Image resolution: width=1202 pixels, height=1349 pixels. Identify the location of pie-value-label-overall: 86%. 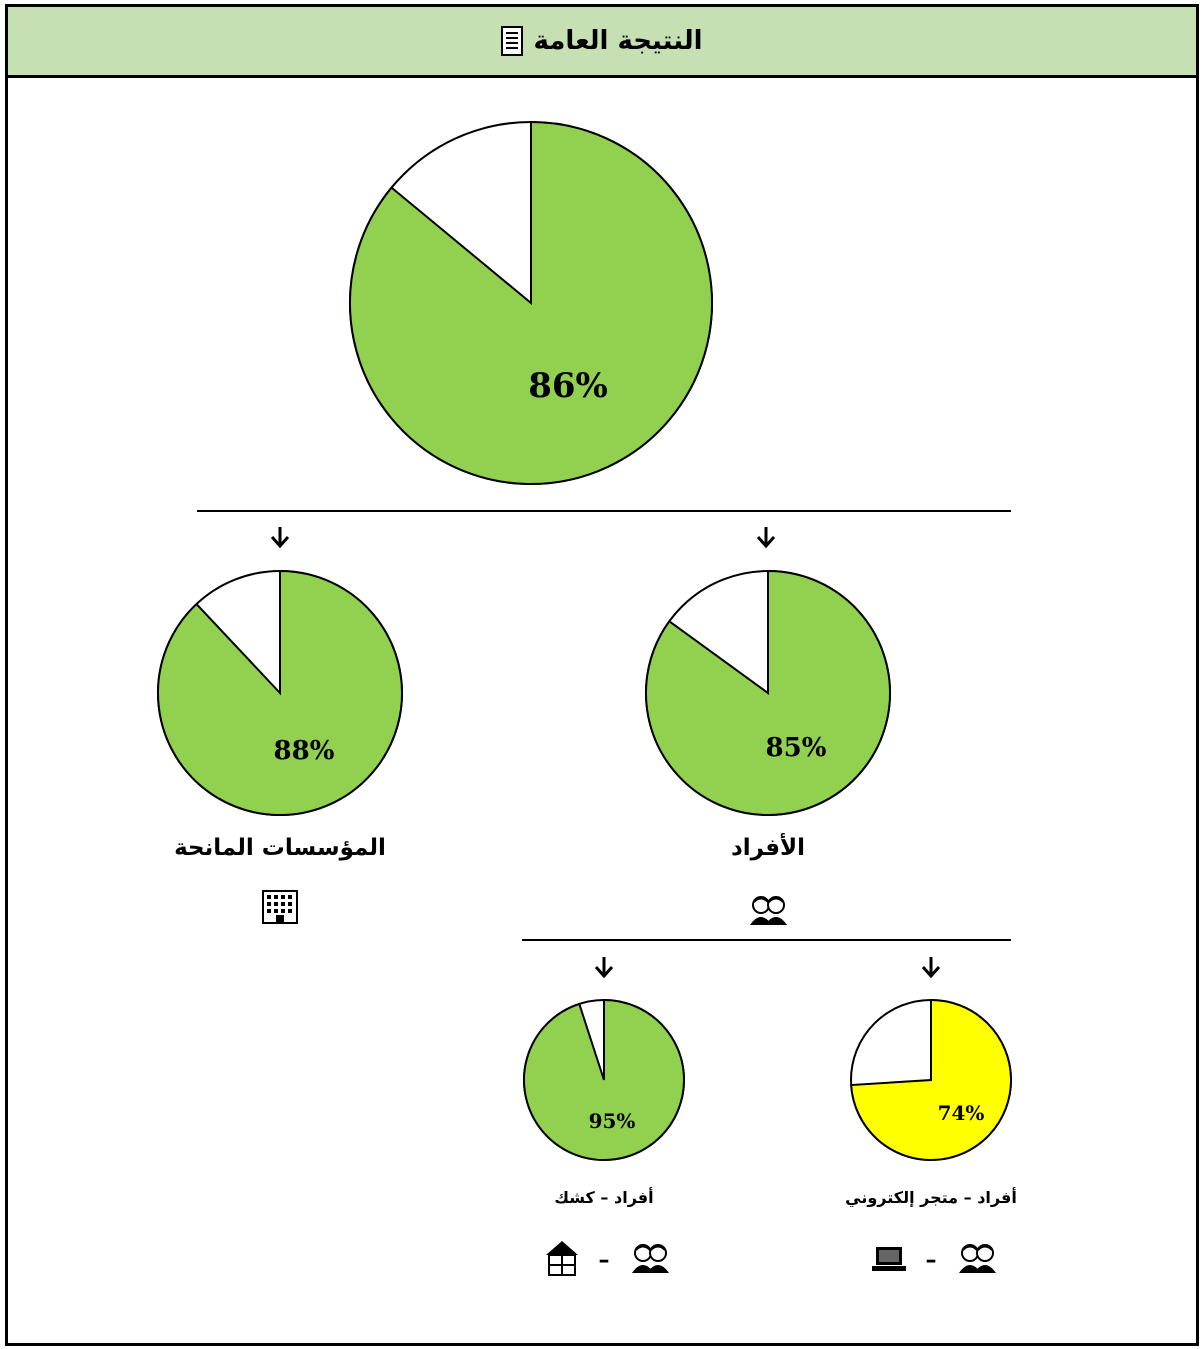
(568, 386).